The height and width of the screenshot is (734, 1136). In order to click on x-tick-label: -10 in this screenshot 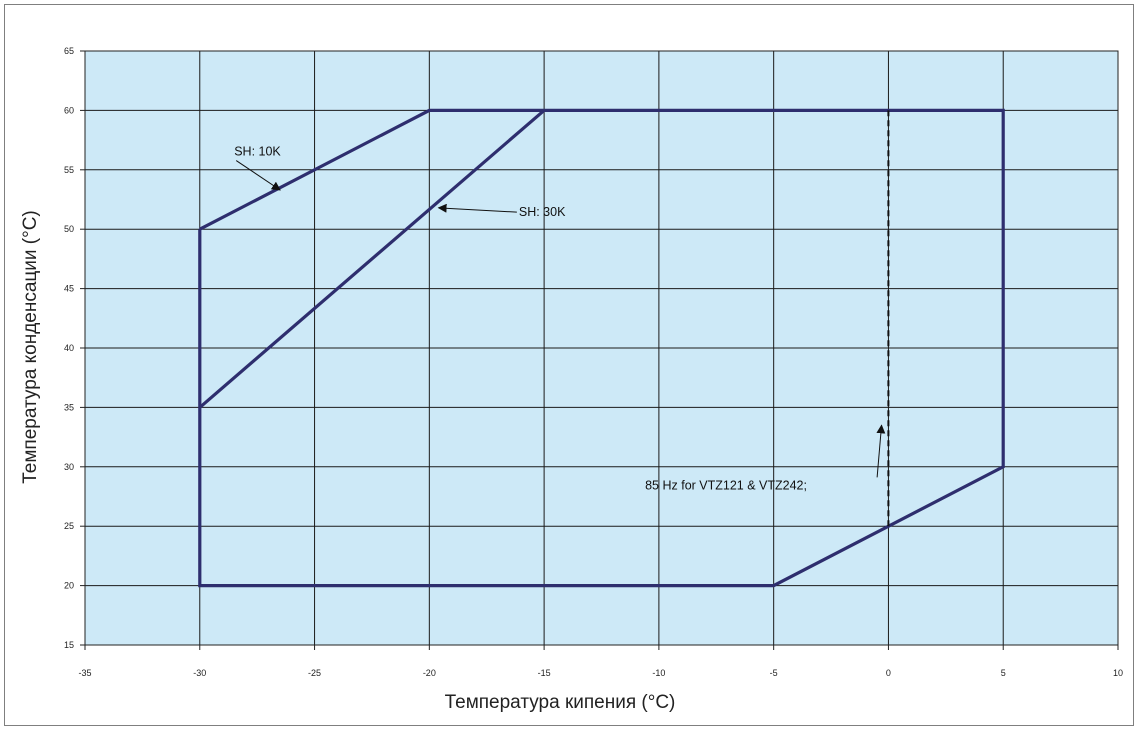, I will do `click(658, 673)`.